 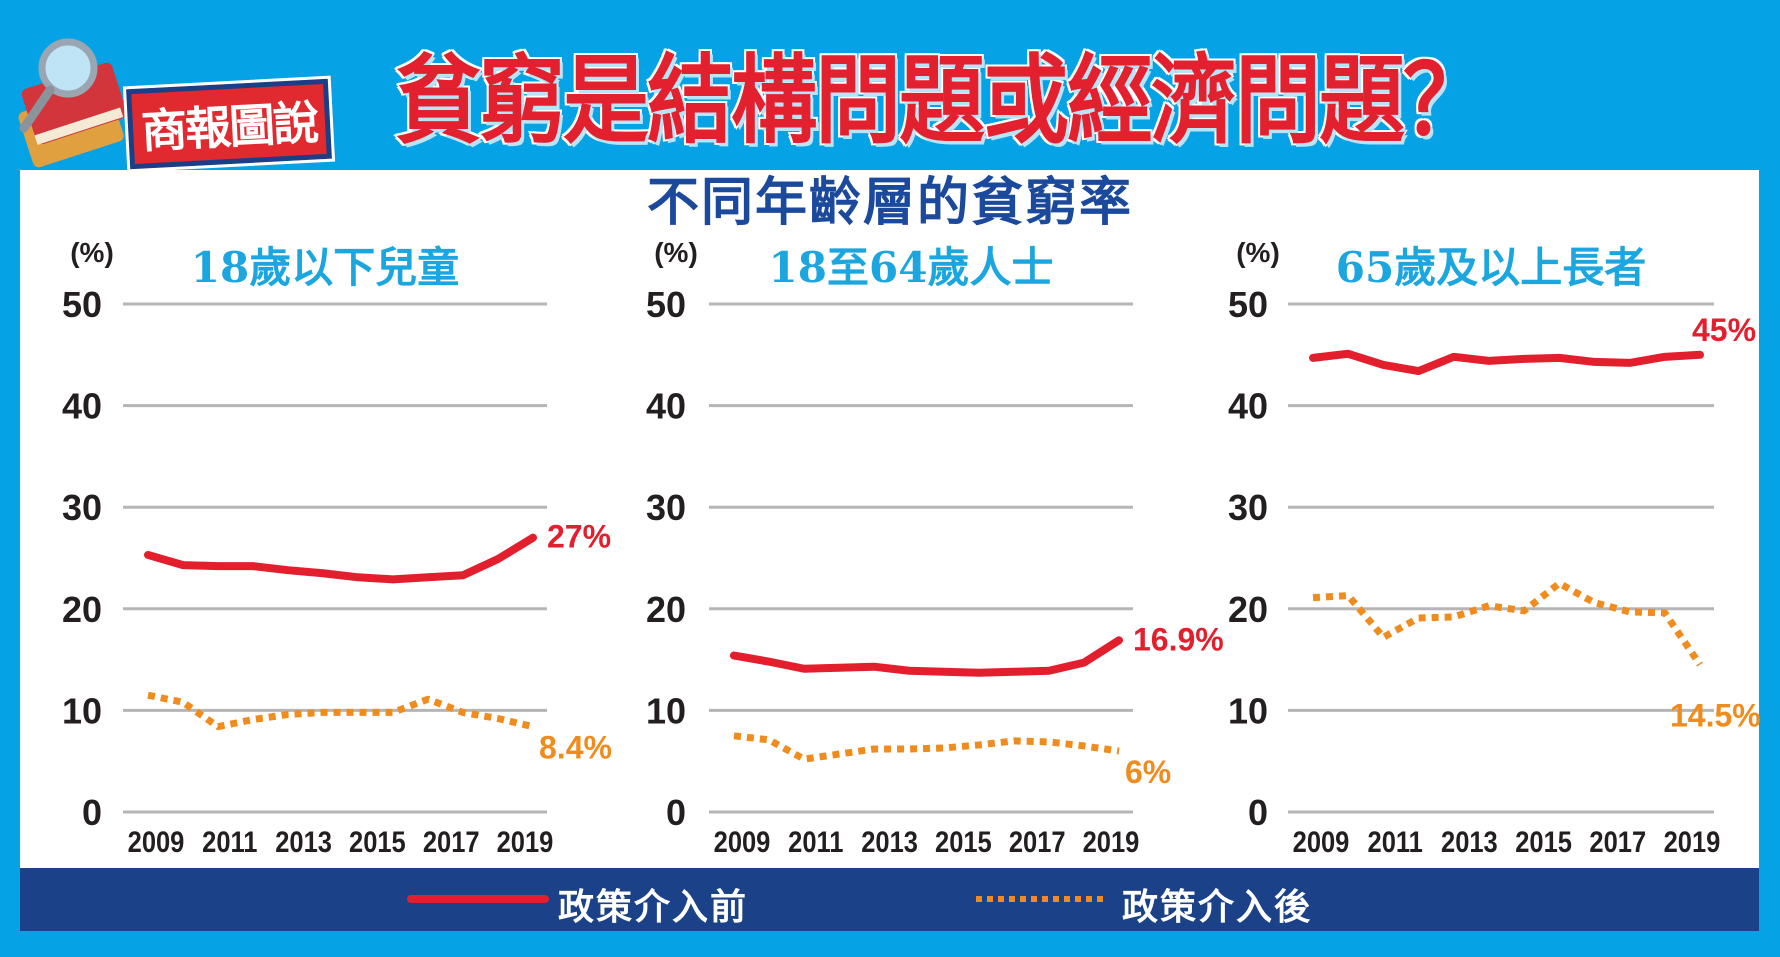 What do you see at coordinates (1715, 716) in the screenshot?
I see `end-value-label: 14.5%` at bounding box center [1715, 716].